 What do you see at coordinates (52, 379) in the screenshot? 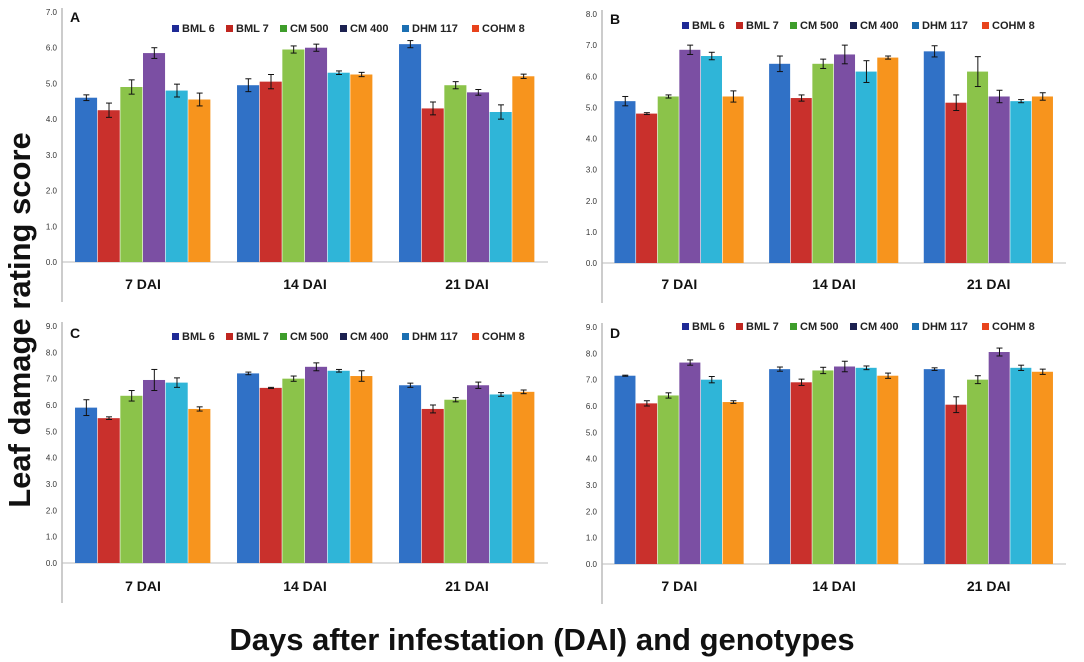
I see `y-tick-label: 7.0` at bounding box center [52, 379].